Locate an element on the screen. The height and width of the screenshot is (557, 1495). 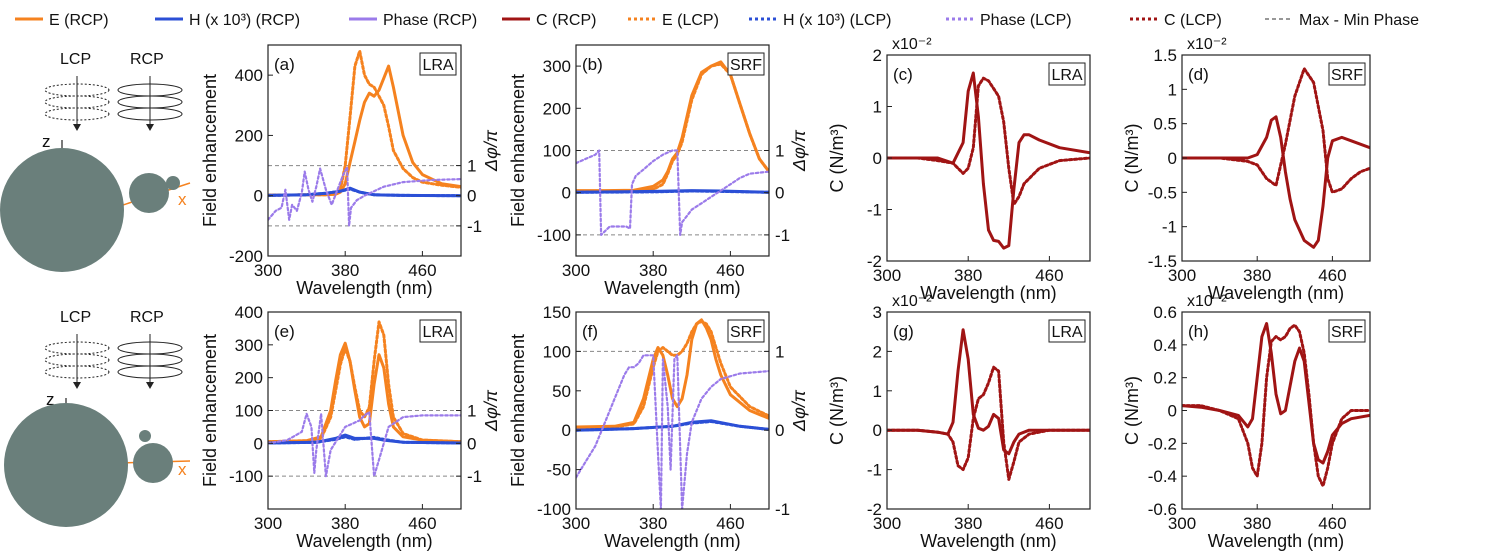
legend-label: E (RCP) is located at coordinates (79, 20).